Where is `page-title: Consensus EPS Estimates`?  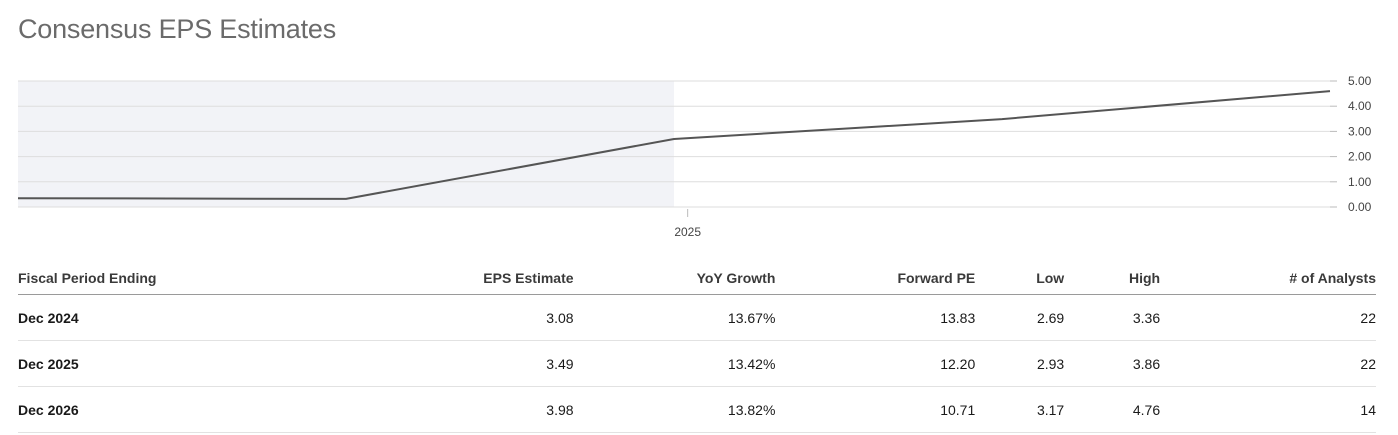 page-title: Consensus EPS Estimates is located at coordinates (177, 29).